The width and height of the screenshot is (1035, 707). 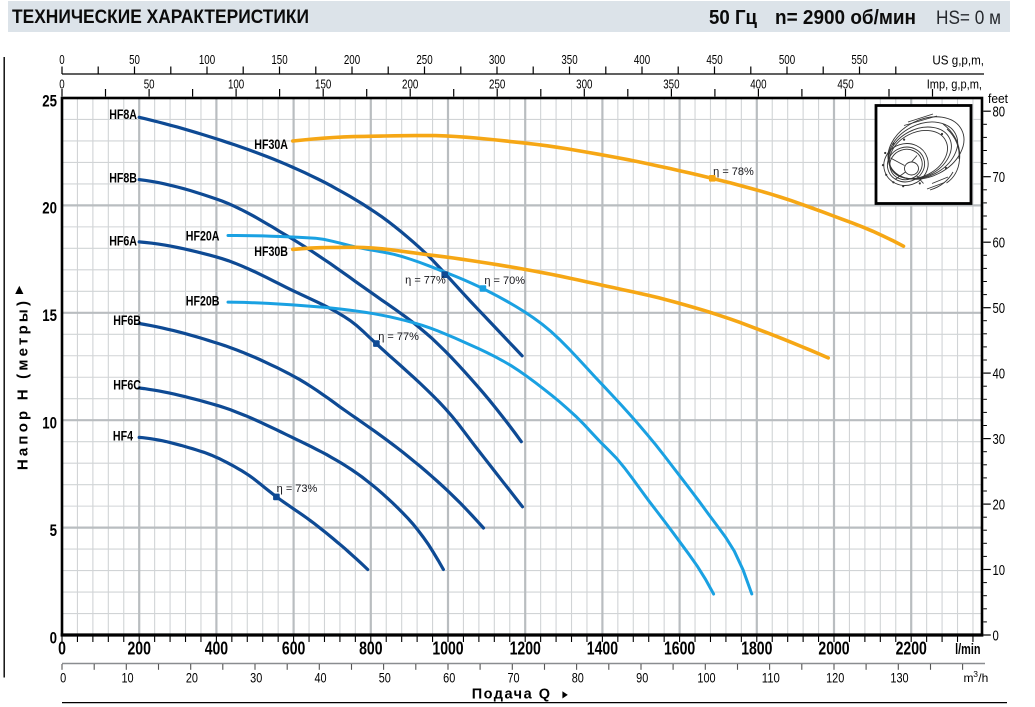 What do you see at coordinates (968, 18) in the screenshot?
I see `svg-text: HS= 0 м` at bounding box center [968, 18].